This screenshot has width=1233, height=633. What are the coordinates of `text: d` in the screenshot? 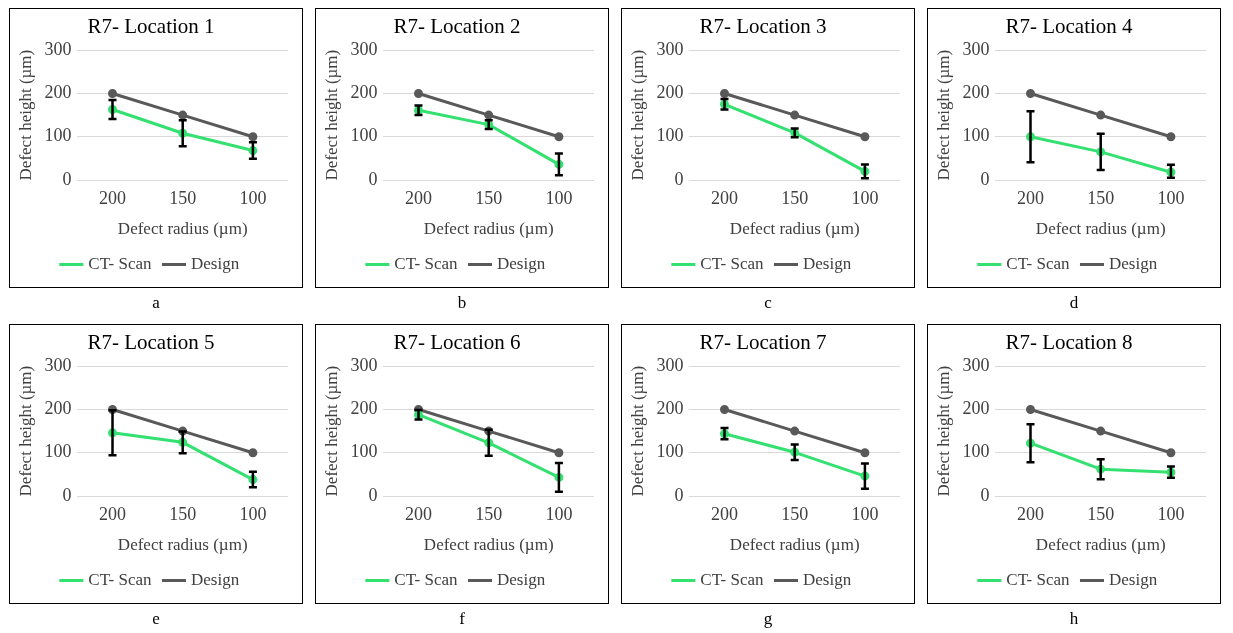 It's located at (1074, 303).